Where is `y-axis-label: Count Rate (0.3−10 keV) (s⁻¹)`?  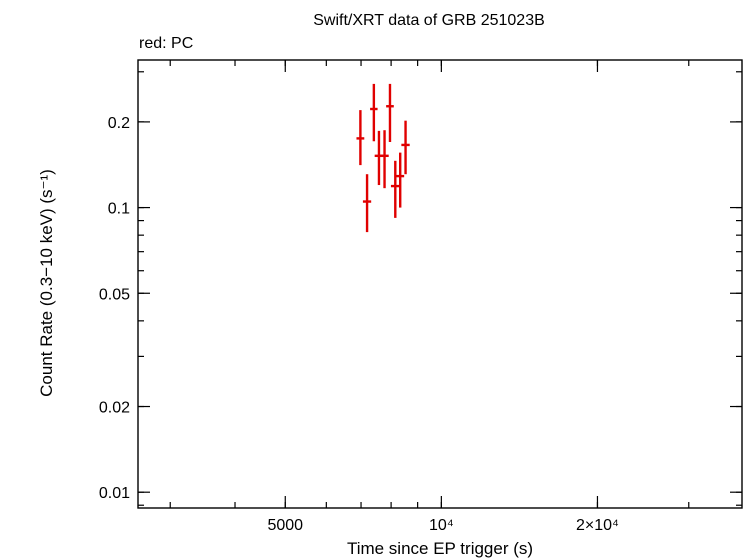 y-axis-label: Count Rate (0.3−10 keV) (s⁻¹) is located at coordinates (46, 283).